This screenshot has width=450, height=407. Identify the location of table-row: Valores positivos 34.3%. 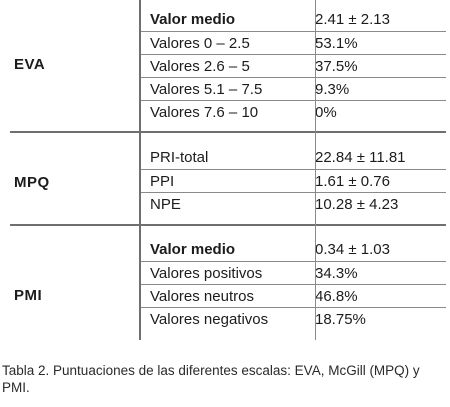
(293, 273).